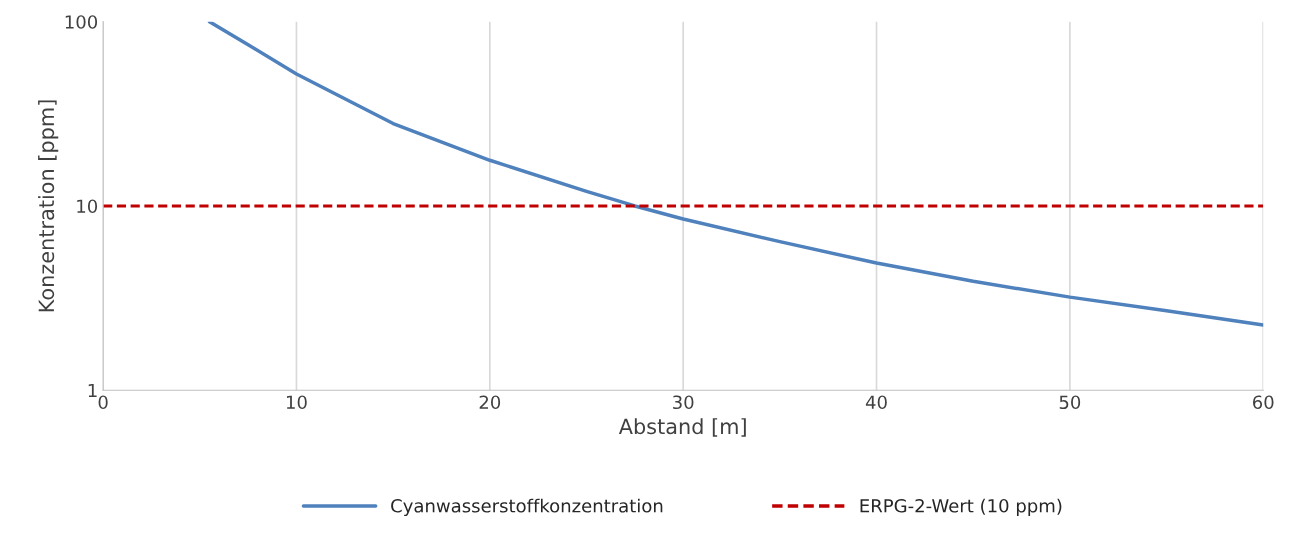 Image resolution: width=1289 pixels, height=542 pixels. Describe the element at coordinates (87, 206) in the screenshot. I see `y-tick-label: 10` at that location.